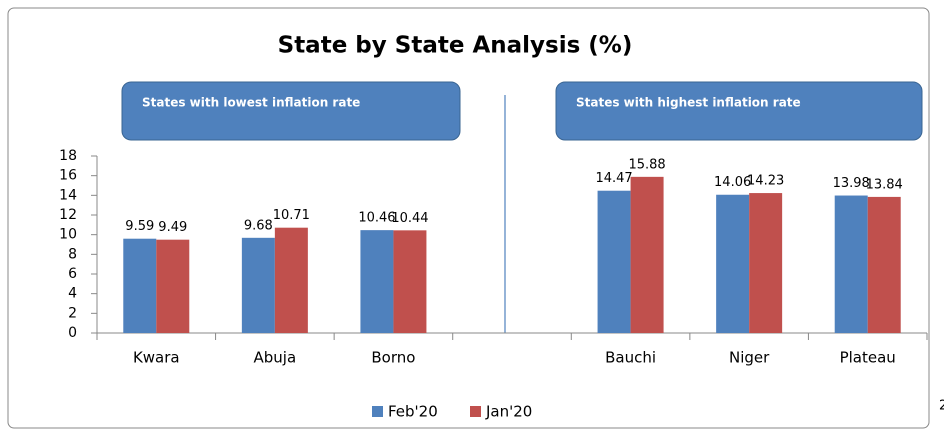 This screenshot has height=432, width=944. Describe the element at coordinates (455, 46) in the screenshot. I see `chart-title: State by State Analysis (%)` at that location.